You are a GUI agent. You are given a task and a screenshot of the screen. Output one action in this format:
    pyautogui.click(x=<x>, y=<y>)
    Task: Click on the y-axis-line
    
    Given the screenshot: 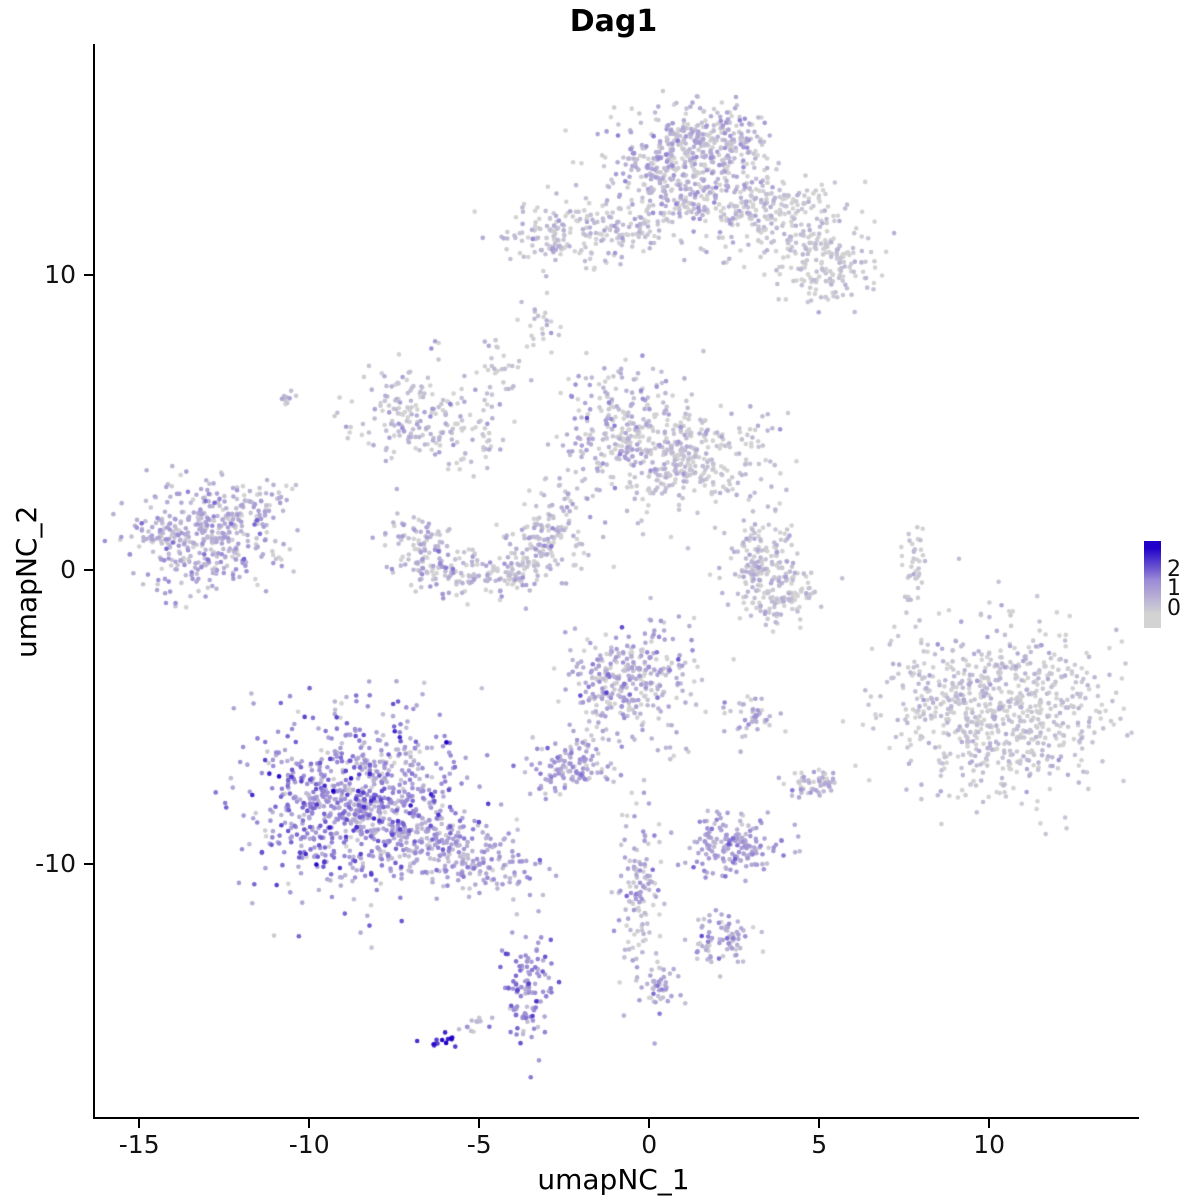 What is the action you would take?
    pyautogui.click(x=94, y=581)
    